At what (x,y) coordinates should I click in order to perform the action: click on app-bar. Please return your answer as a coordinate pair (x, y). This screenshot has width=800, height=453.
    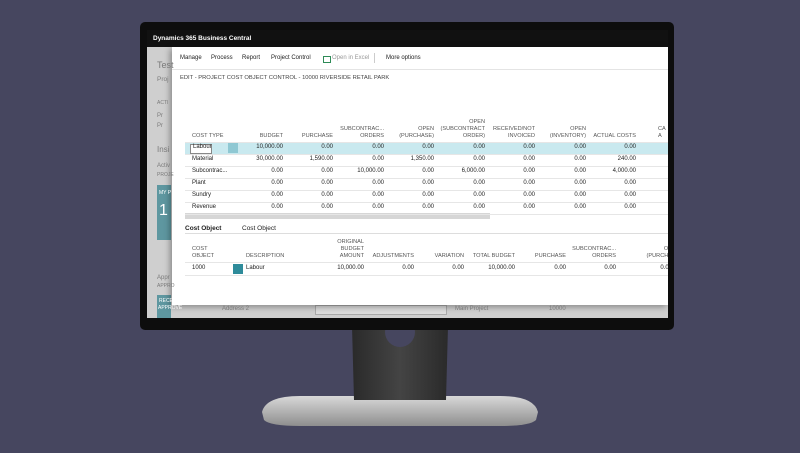
    Looking at the image, I should click on (407, 38).